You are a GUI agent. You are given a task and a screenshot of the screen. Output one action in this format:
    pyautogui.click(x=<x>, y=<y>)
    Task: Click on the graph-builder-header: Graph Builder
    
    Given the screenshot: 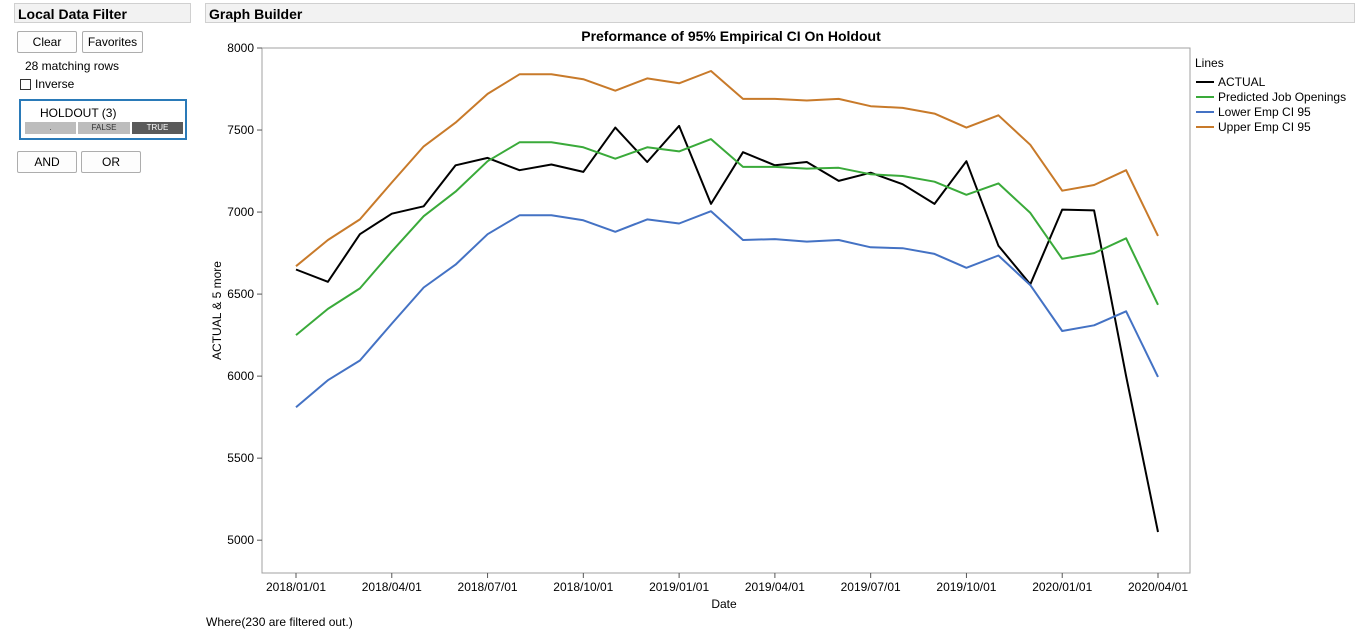 What is the action you would take?
    pyautogui.click(x=780, y=13)
    